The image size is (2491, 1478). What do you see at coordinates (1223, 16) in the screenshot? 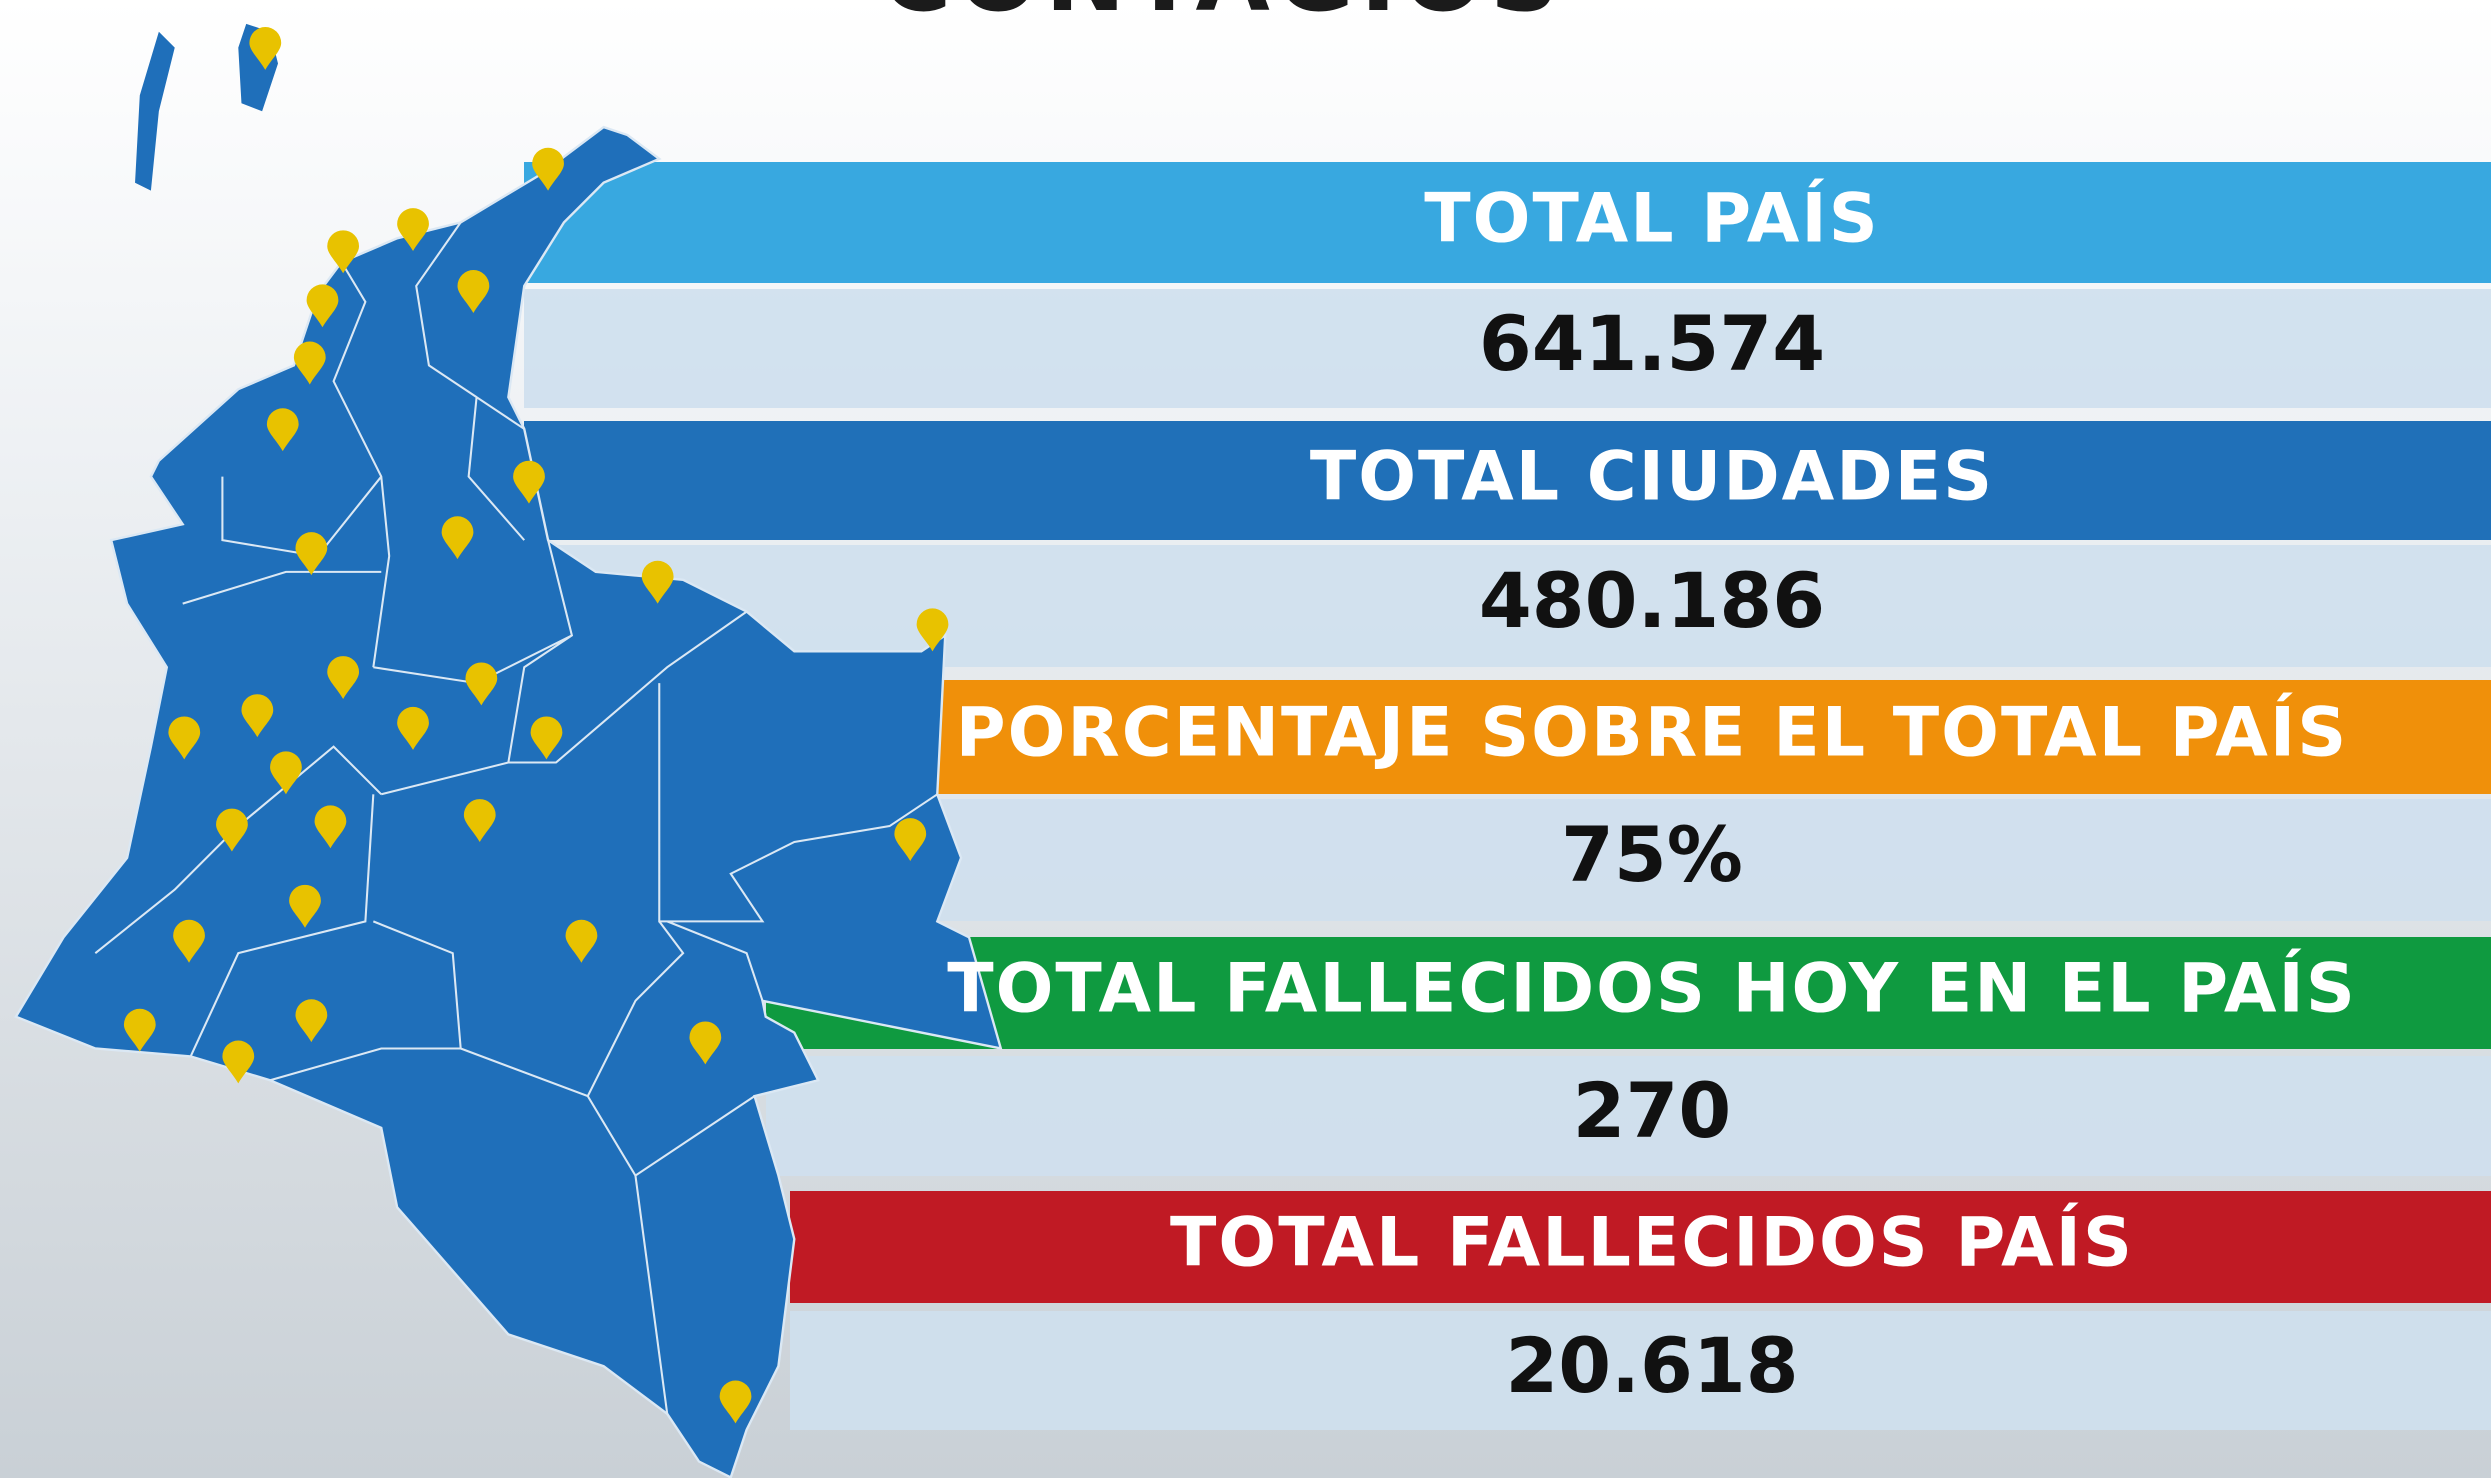
I see `title: CONTAGIOS` at bounding box center [1223, 16].